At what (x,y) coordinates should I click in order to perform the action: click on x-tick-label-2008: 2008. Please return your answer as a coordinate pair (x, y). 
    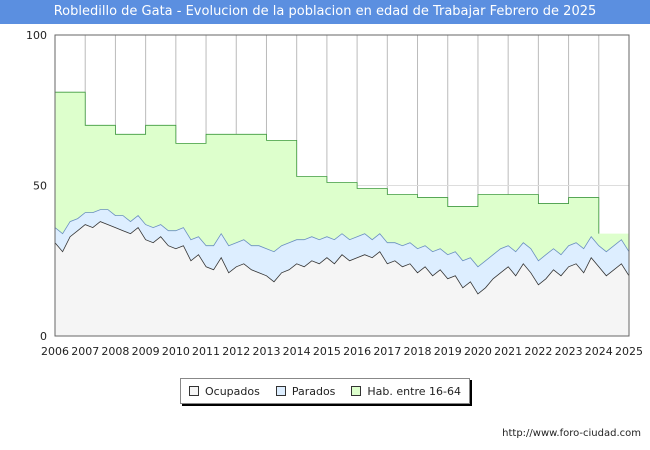
    Looking at the image, I should click on (115, 351).